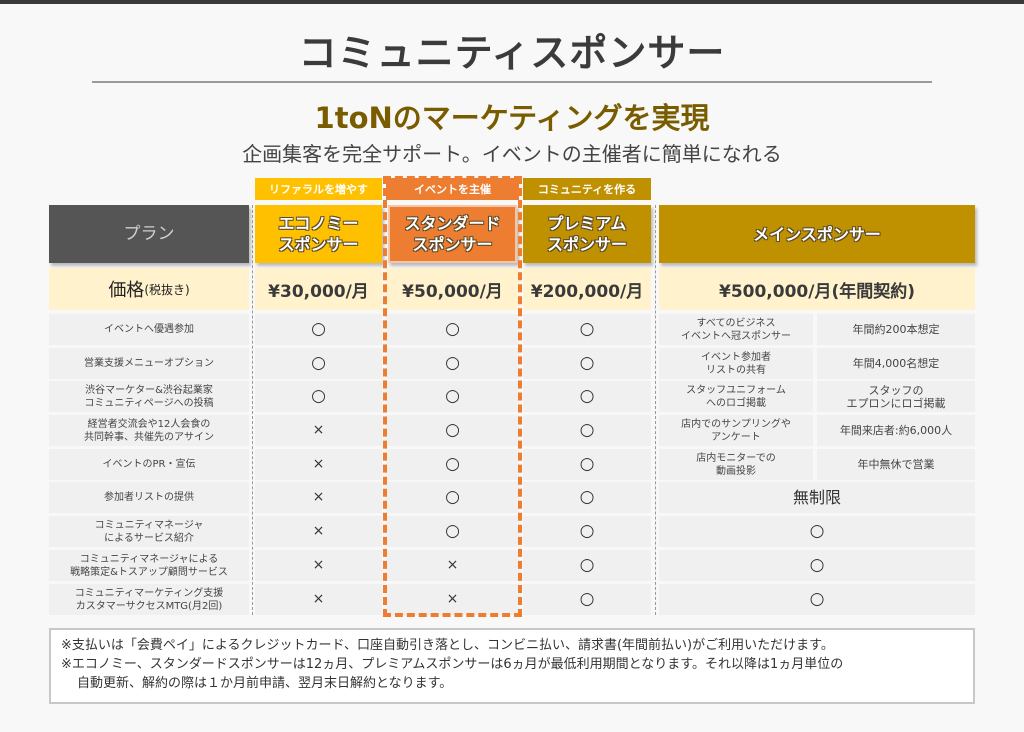 This screenshot has width=1024, height=732. Describe the element at coordinates (736, 357) in the screenshot. I see `row-label-line-1: イベント参加者` at that location.